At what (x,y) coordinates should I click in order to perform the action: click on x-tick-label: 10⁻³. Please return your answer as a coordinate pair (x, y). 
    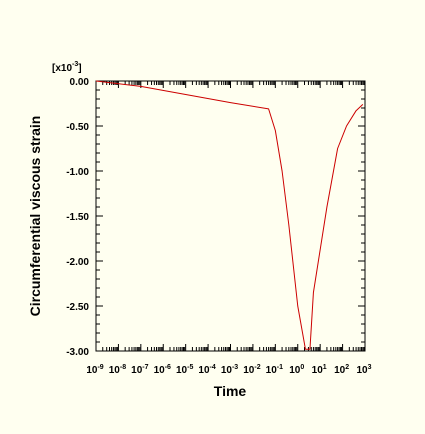
    Looking at the image, I should click on (229, 370).